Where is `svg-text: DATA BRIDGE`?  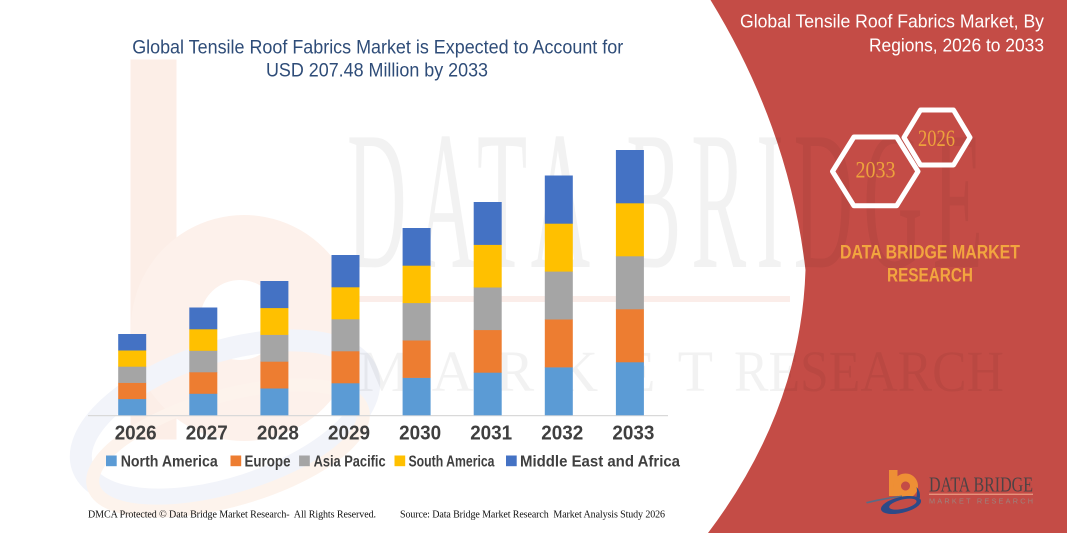
svg-text: DATA BRIDGE is located at coordinates (981, 485).